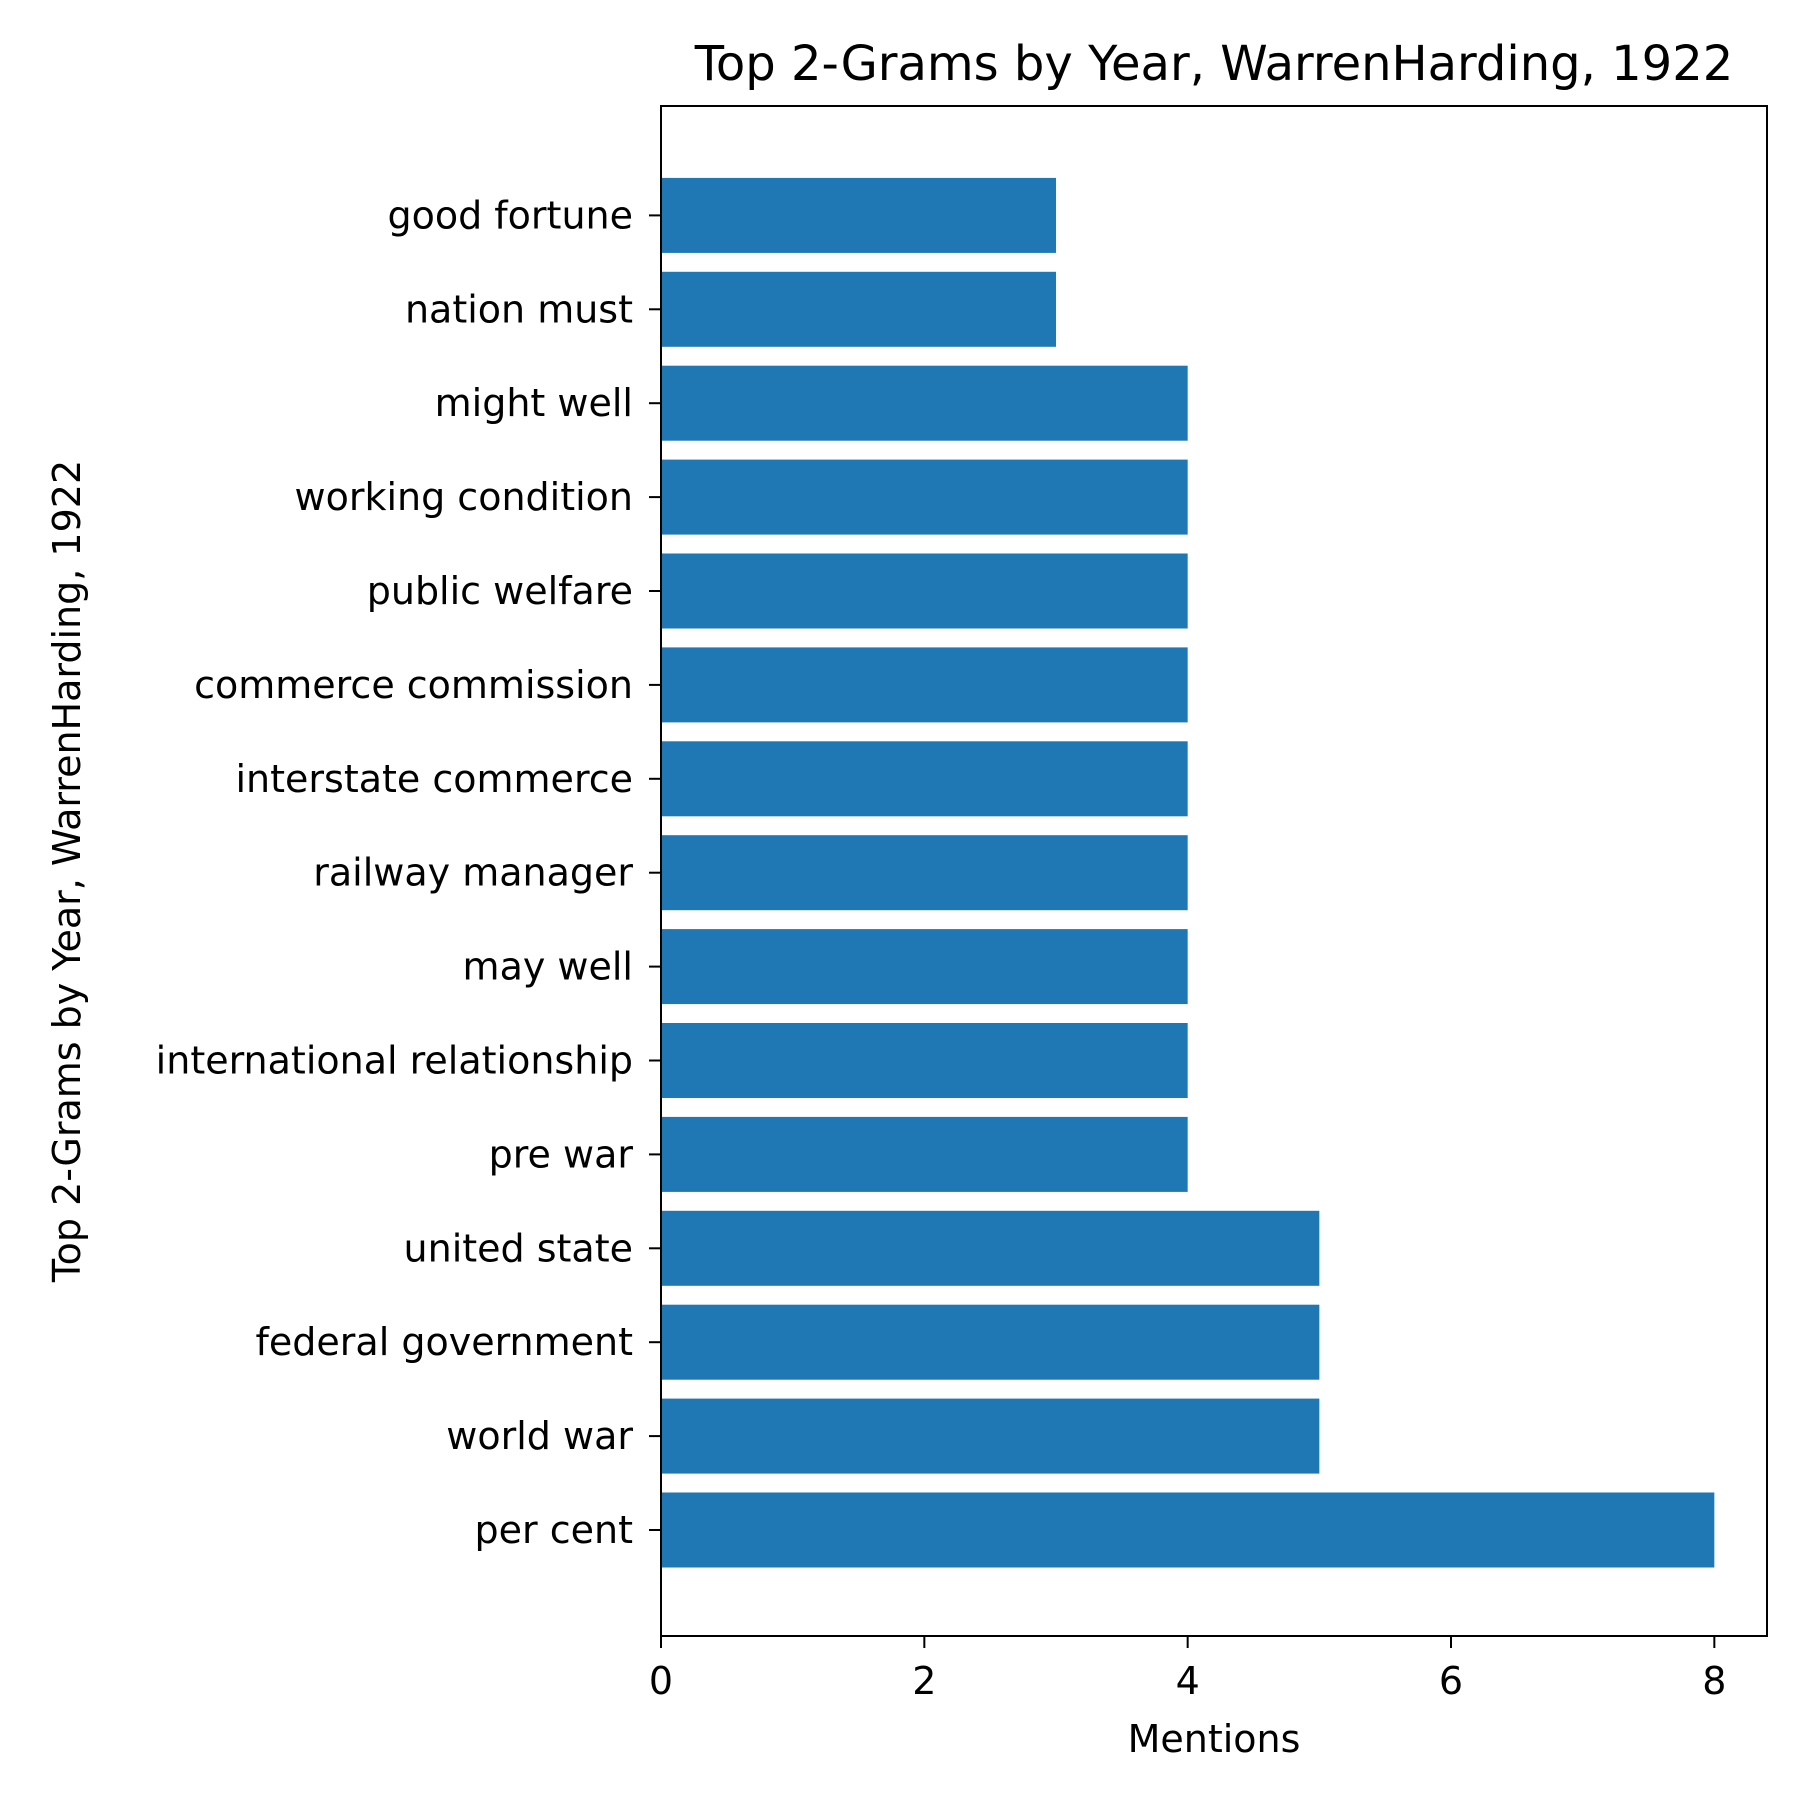 Image resolution: width=1800 pixels, height=1800 pixels. What do you see at coordinates (464, 497) in the screenshot?
I see `y-tick-label: working condition` at bounding box center [464, 497].